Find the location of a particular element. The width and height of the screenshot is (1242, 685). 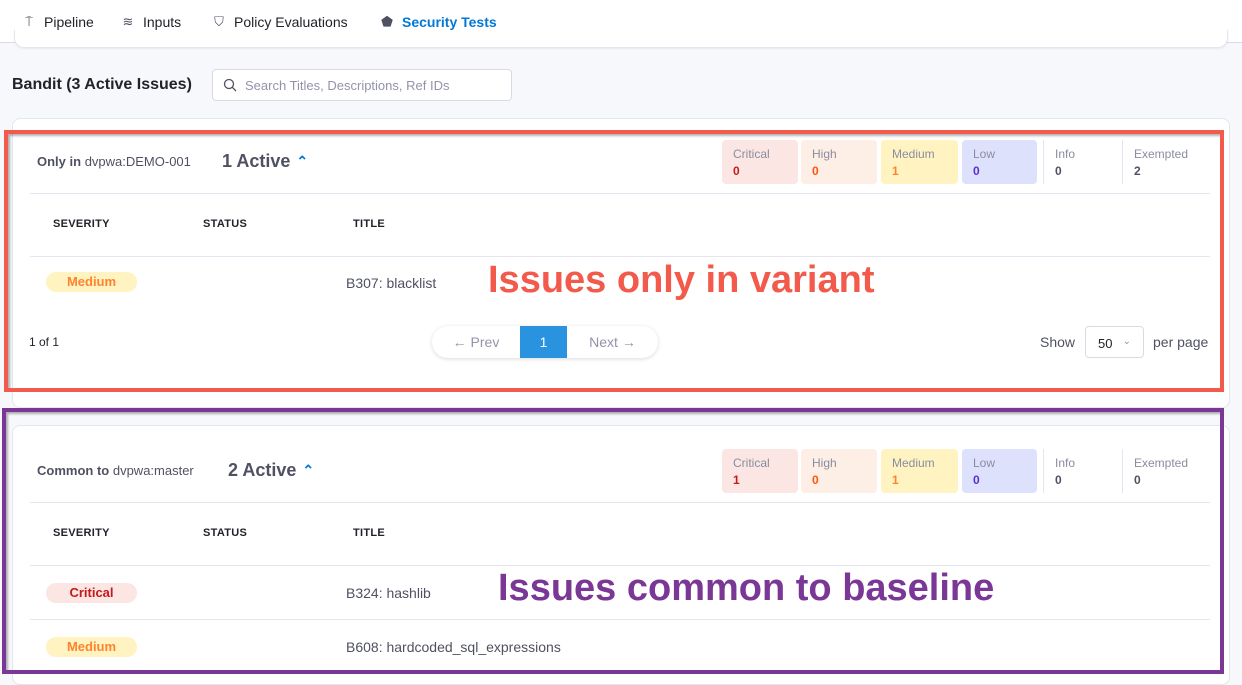

pipeline-icon: ⍑ is located at coordinates (29, 21).